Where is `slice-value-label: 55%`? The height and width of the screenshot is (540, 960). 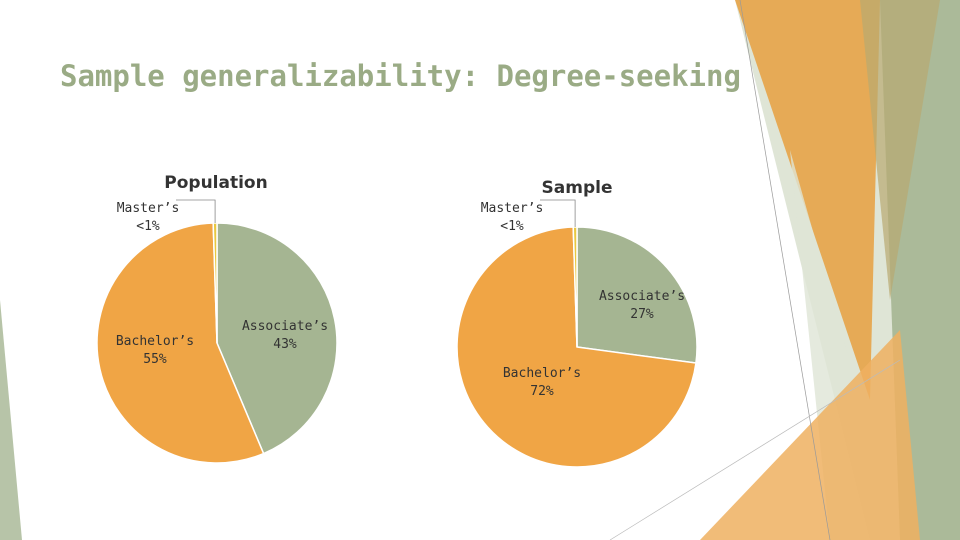
slice-value-label: 55% is located at coordinates (155, 359).